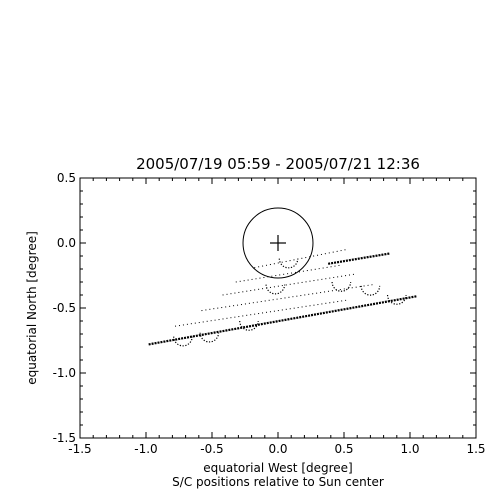  I want to click on x-tick-label: 1.5, so click(475, 449).